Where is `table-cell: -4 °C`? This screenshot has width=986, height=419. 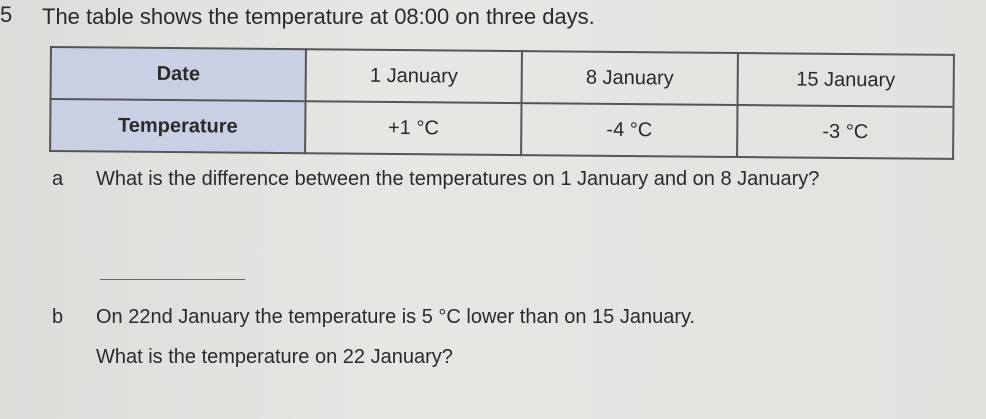 table-cell: -4 °C is located at coordinates (629, 130).